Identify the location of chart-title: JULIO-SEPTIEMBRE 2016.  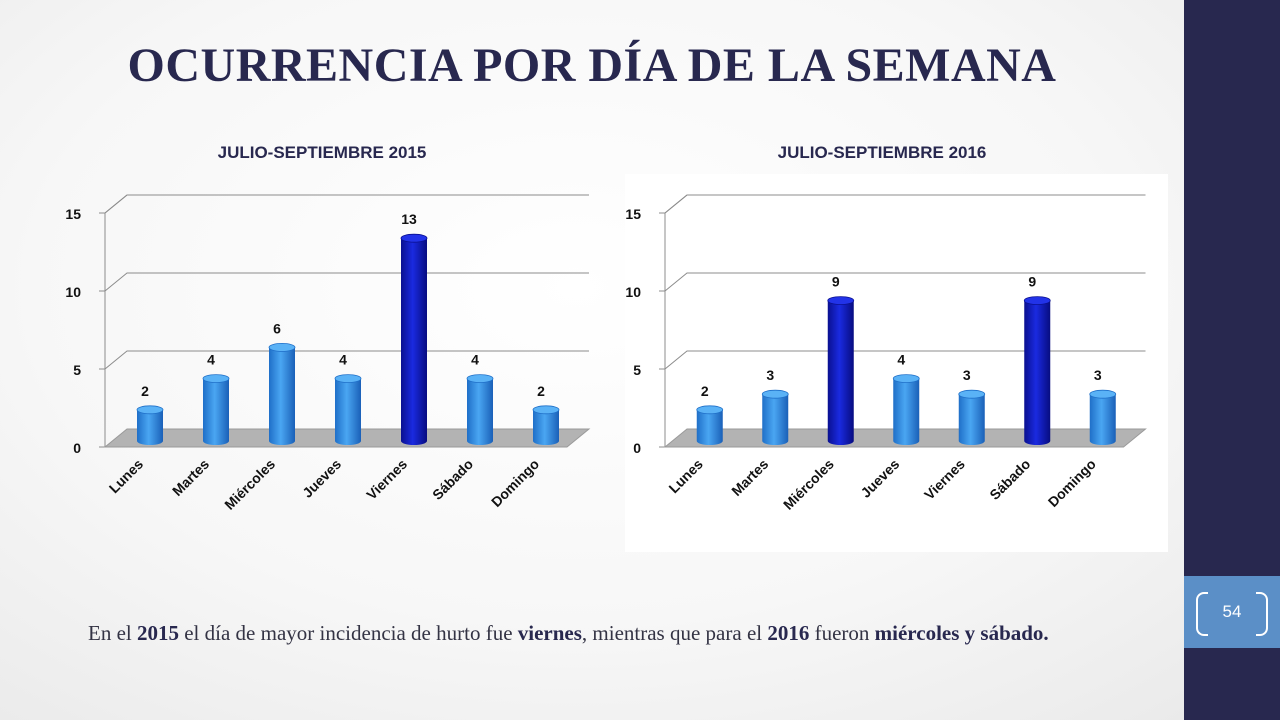
(882, 152).